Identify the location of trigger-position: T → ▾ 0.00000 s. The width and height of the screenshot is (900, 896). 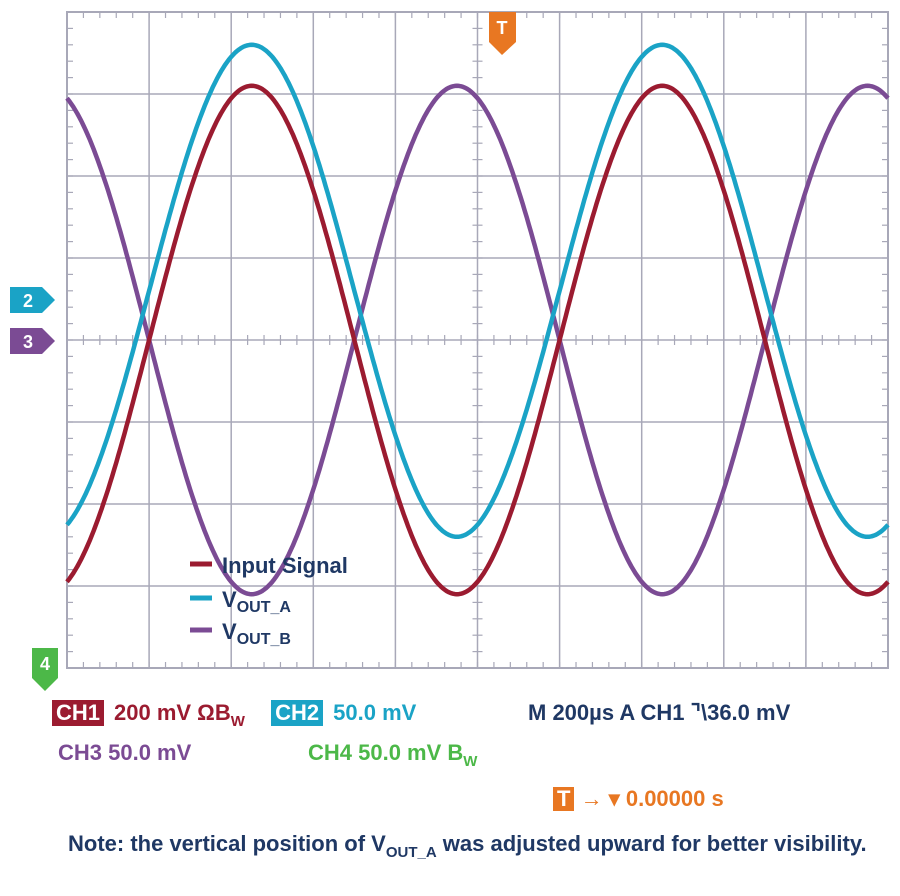
(638, 799).